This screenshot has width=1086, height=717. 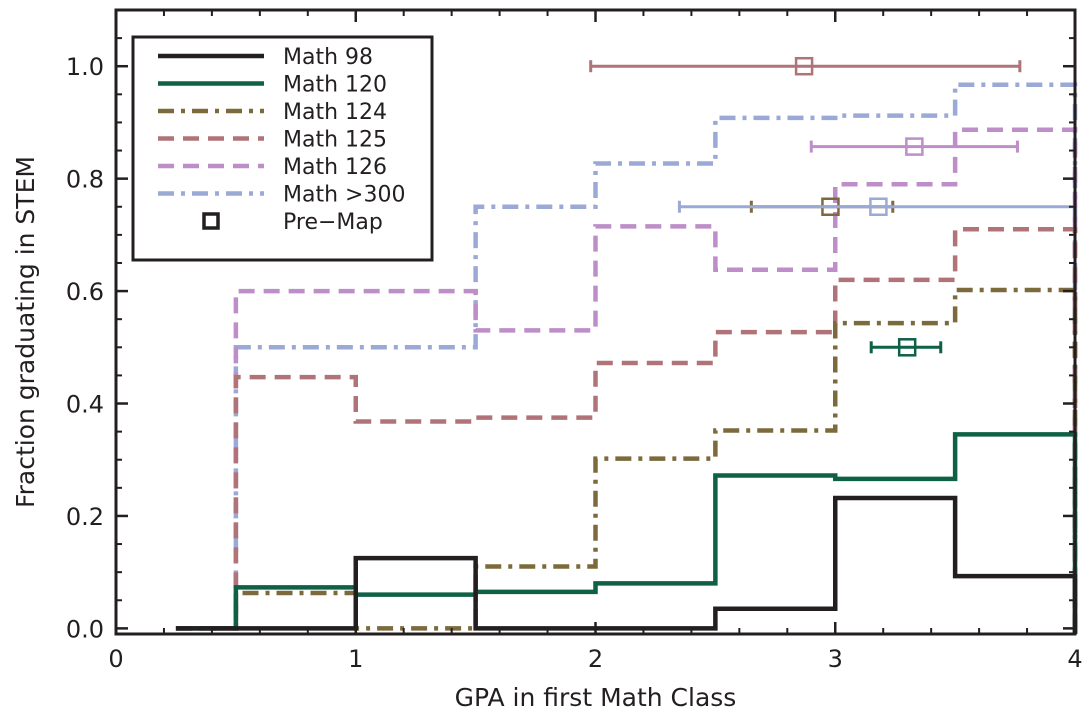 I want to click on y-tick-label: 0.2, so click(x=85, y=517).